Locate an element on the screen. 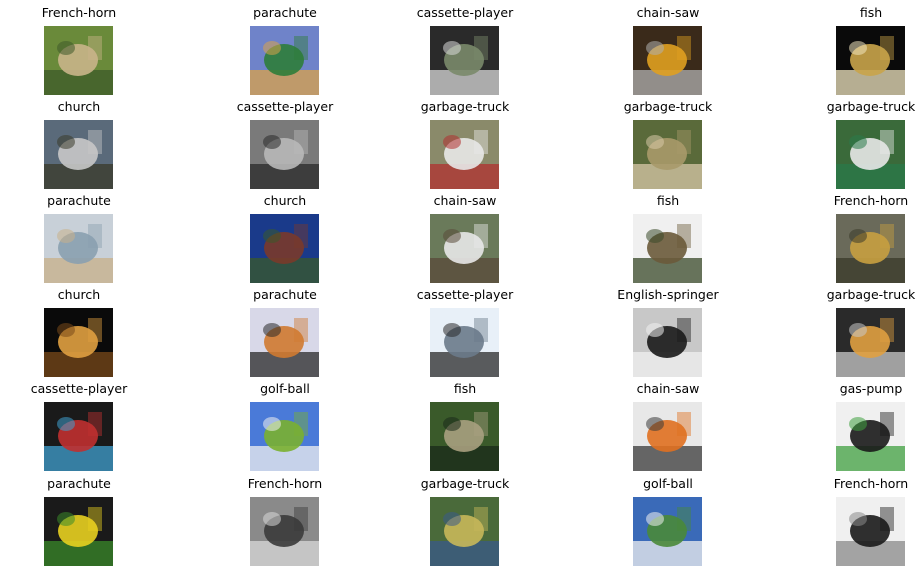 This screenshot has width=920, height=570. dog-photo is located at coordinates (667, 342).